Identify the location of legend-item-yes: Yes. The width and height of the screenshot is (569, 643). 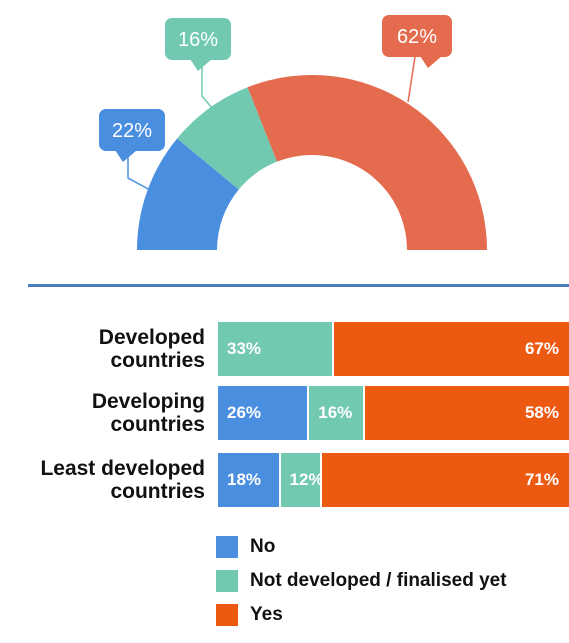
(361, 615).